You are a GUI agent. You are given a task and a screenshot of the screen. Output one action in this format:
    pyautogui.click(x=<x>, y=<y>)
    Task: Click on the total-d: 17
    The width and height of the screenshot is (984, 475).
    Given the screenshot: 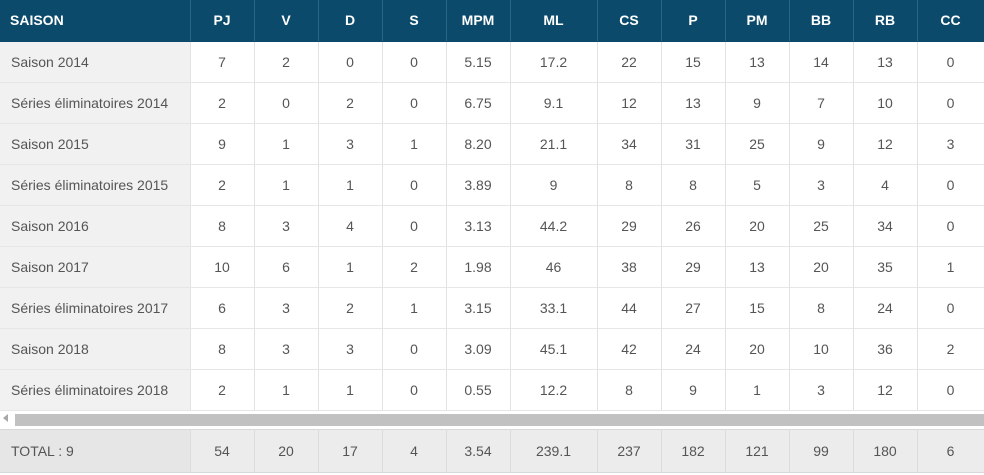 What is the action you would take?
    pyautogui.click(x=350, y=451)
    